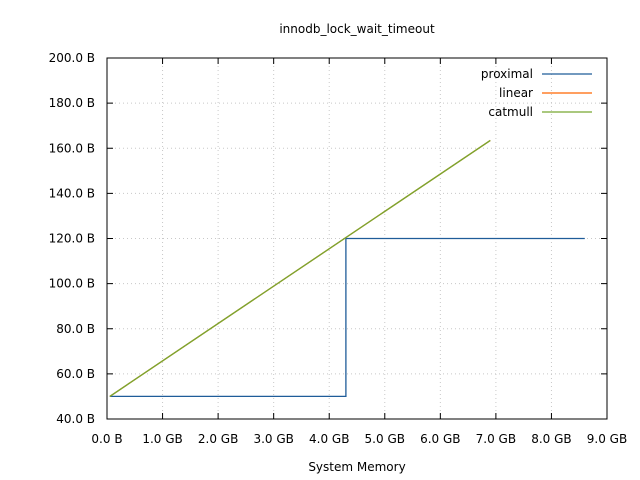 The height and width of the screenshot is (480, 640). Describe the element at coordinates (516, 93) in the screenshot. I see `legend-label-linear: linear` at that location.